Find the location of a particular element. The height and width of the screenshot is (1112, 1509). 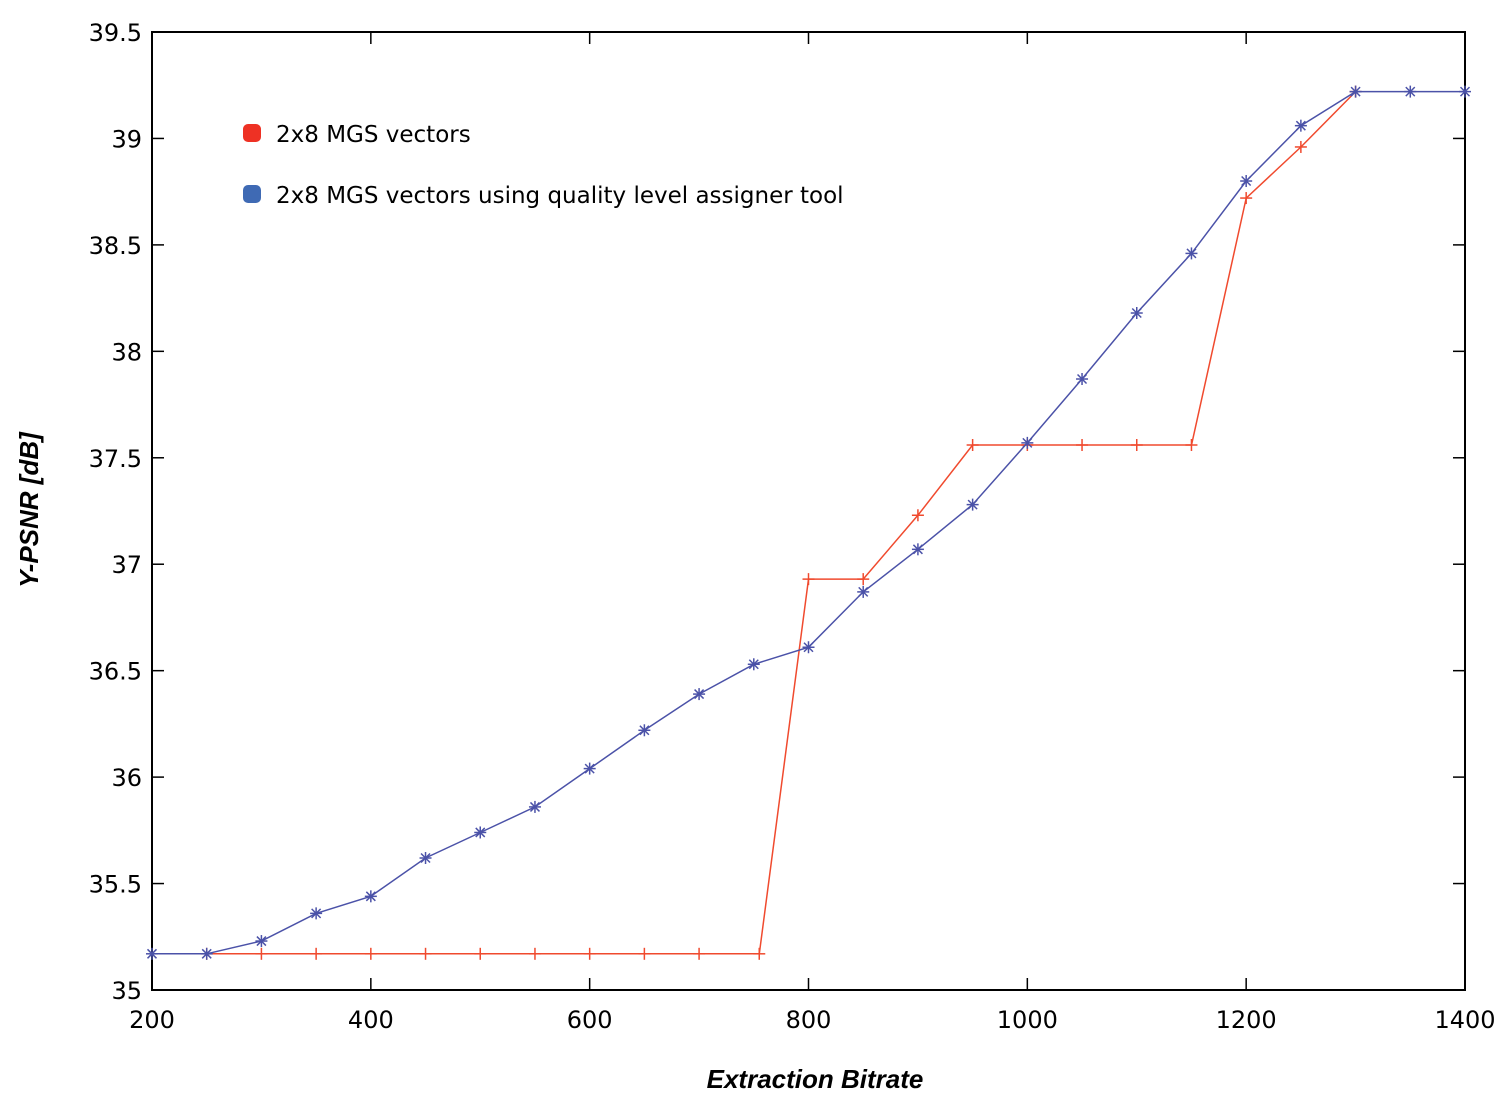

y-tick-label: 36 is located at coordinates (126, 778).